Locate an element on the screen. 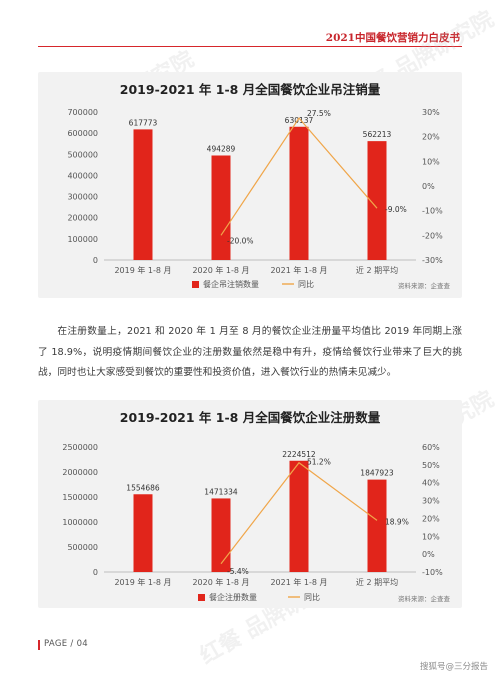 The width and height of the screenshot is (500, 678). y-tick-label: 400000 is located at coordinates (82, 175).